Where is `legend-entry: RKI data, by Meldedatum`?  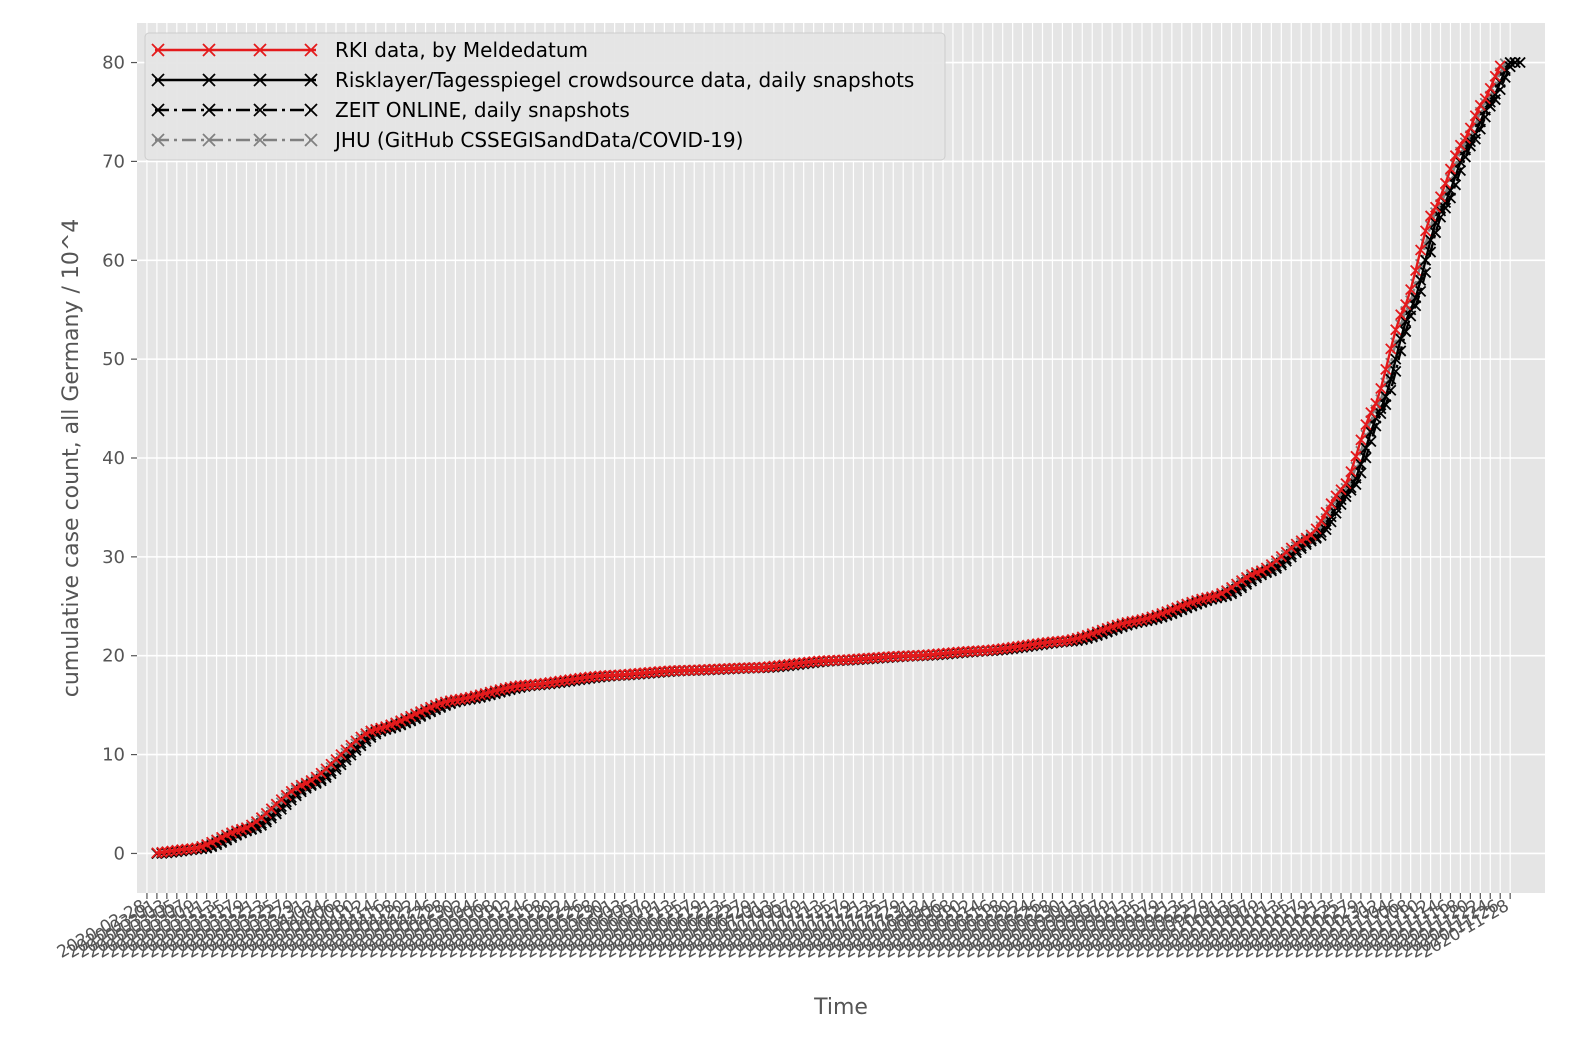
legend-entry: RKI data, by Meldedatum is located at coordinates (369, 50).